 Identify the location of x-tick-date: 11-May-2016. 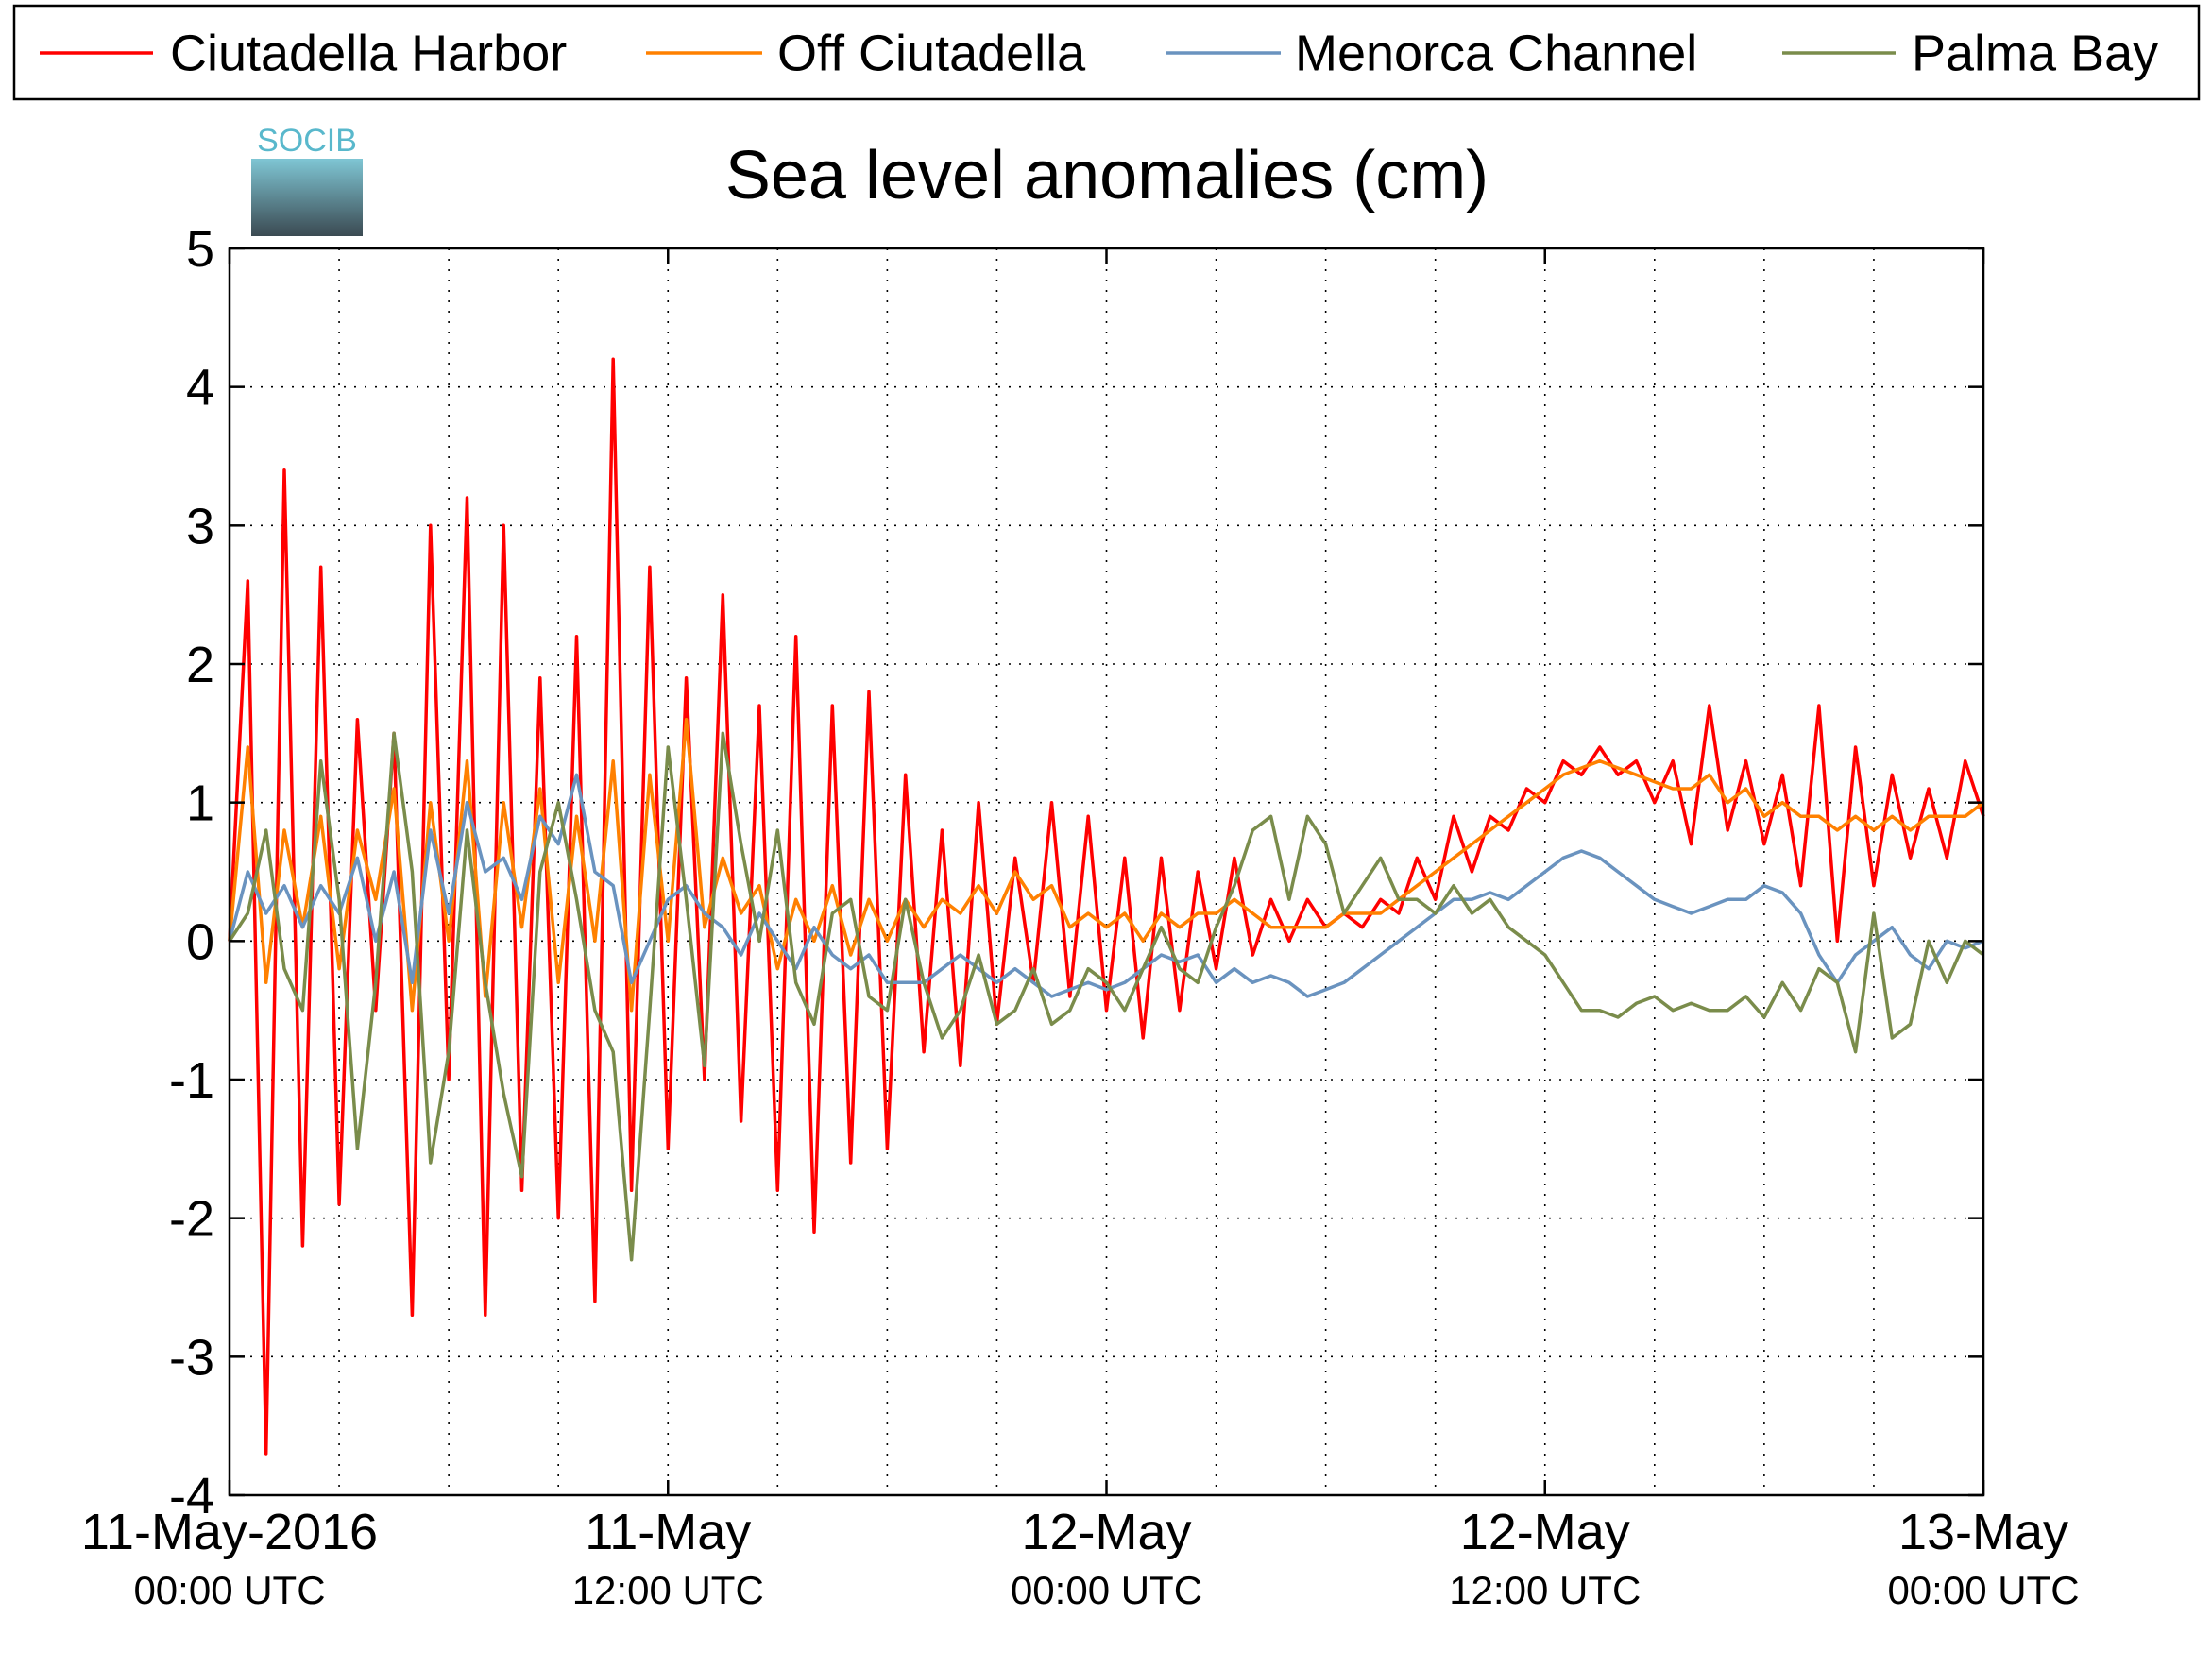
(229, 1532).